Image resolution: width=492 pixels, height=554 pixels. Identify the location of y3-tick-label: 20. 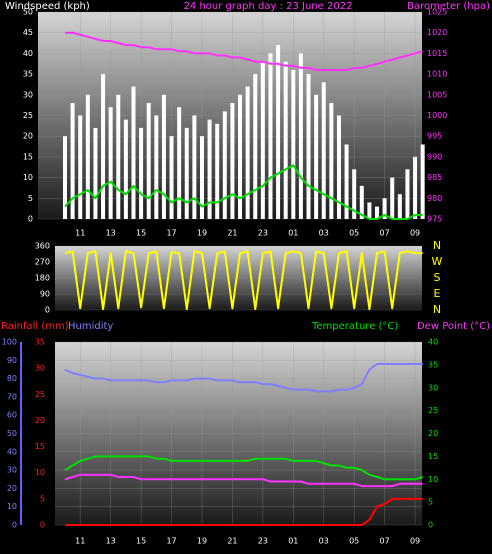
(40, 420).